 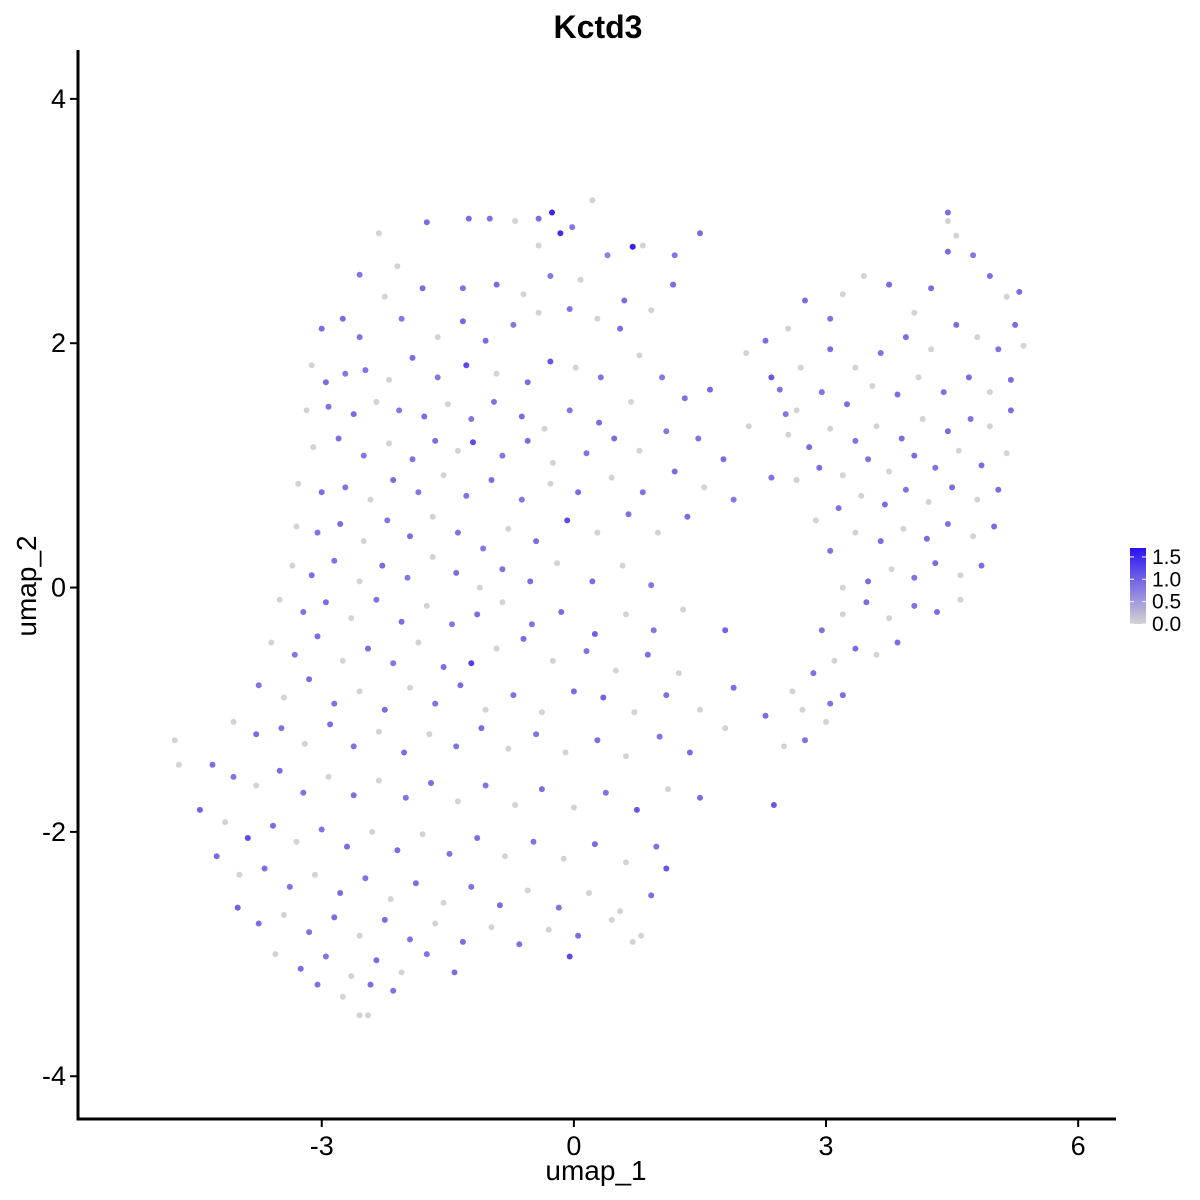 What do you see at coordinates (1138, 586) in the screenshot?
I see `color-legend-bar` at bounding box center [1138, 586].